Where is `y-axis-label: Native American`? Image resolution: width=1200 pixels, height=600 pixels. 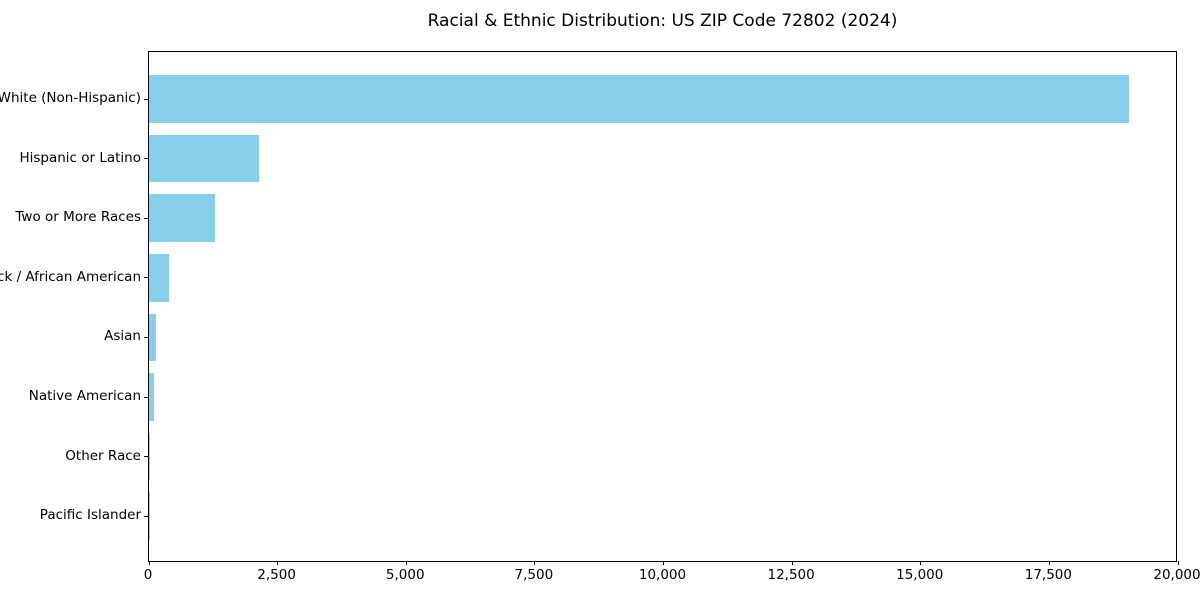
y-axis-label: Native American is located at coordinates (84, 396).